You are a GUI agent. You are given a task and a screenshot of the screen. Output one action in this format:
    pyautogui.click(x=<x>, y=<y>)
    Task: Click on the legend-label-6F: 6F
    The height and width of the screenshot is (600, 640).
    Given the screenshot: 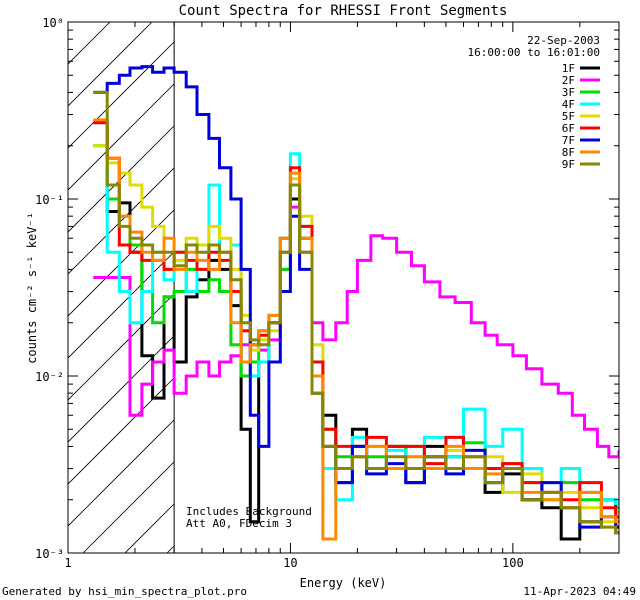 What is the action you would take?
    pyautogui.click(x=568, y=128)
    